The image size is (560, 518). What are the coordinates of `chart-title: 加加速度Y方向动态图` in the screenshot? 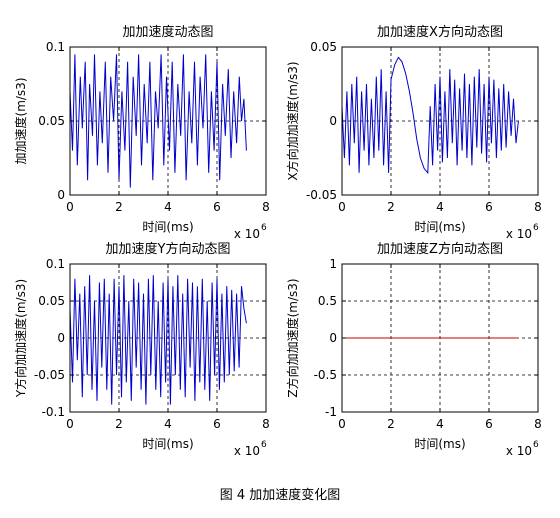 It's located at (168, 249).